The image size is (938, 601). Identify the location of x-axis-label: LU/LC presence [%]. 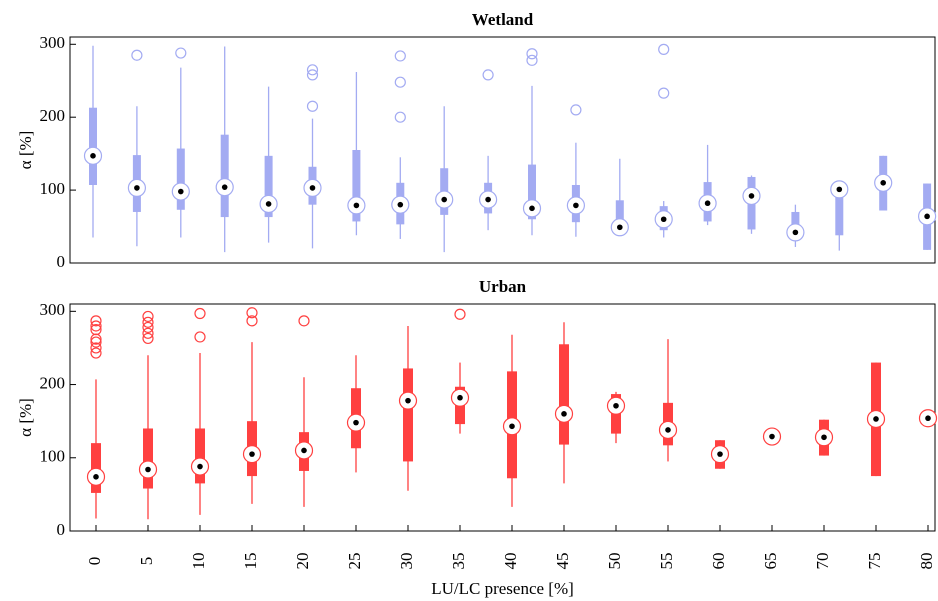
(502, 588).